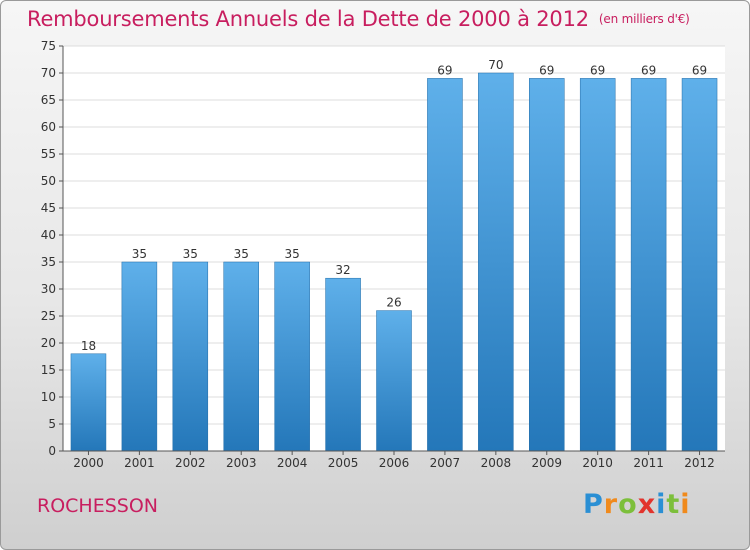  I want to click on y-tick-label: 55, so click(48, 154).